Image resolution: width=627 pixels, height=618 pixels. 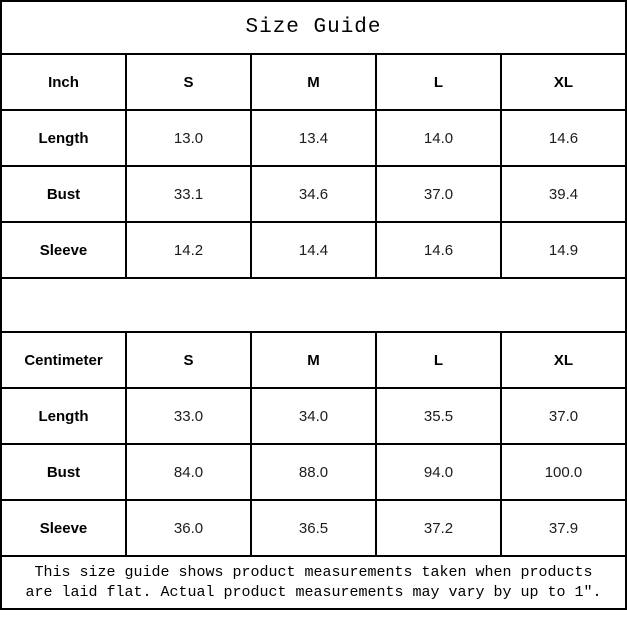 What do you see at coordinates (438, 360) in the screenshot?
I see `cm-size-header-l: L` at bounding box center [438, 360].